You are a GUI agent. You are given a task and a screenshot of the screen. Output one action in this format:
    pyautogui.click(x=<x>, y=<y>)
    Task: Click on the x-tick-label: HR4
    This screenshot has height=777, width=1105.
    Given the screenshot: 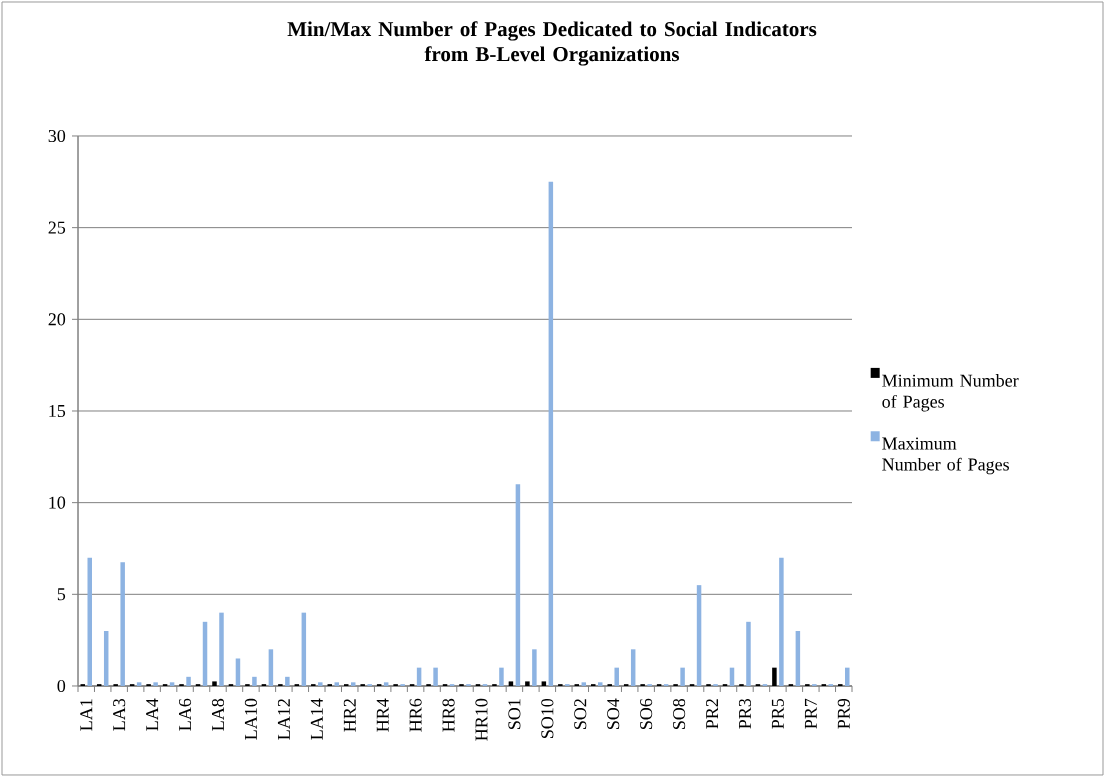 What is the action you would take?
    pyautogui.click(x=382, y=715)
    